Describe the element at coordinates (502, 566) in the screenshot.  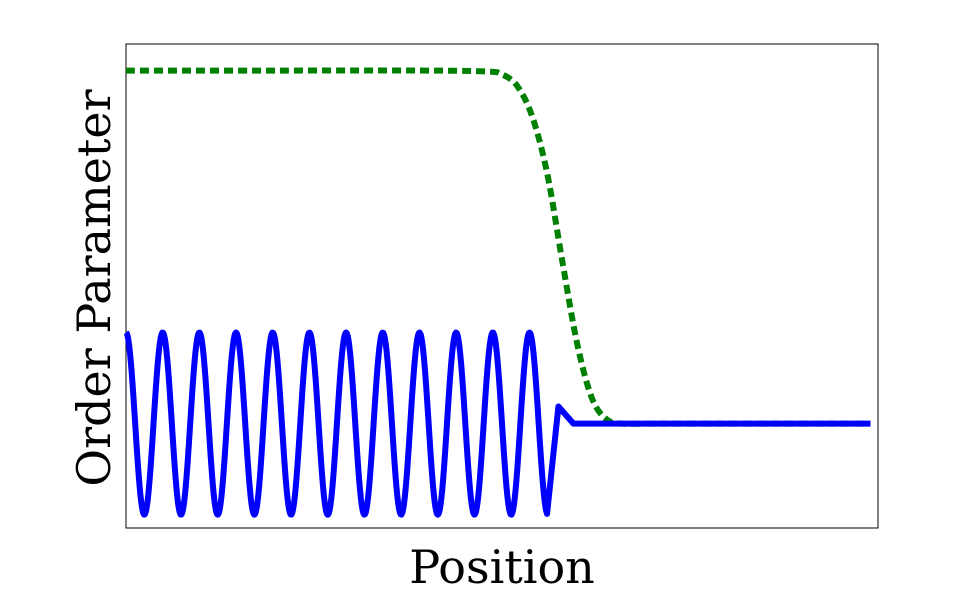
I see `x-axis-label: Position` at that location.